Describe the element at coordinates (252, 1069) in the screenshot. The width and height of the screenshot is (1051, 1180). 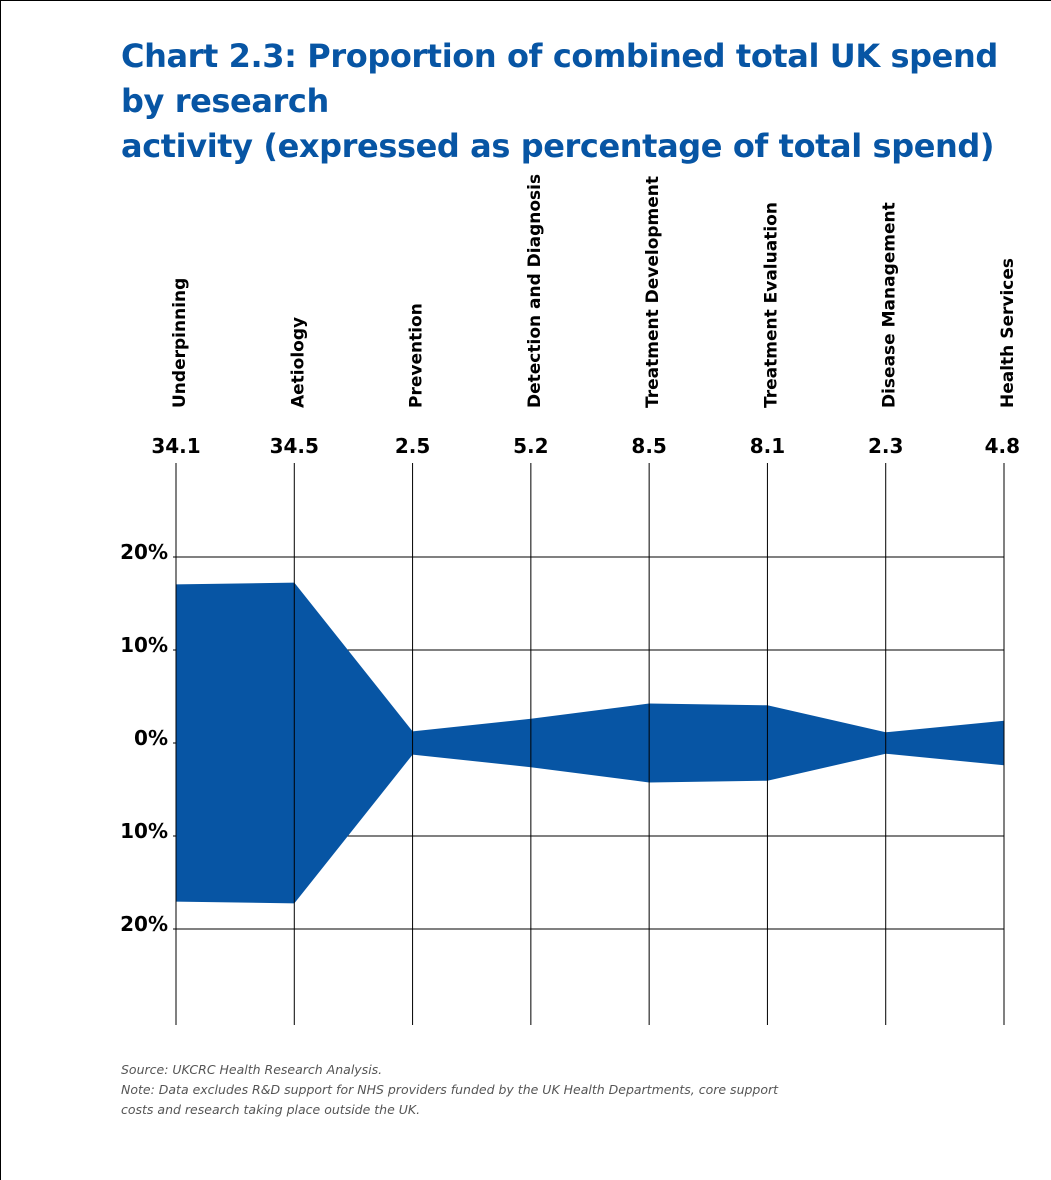
I see `source-note: Source: UKCRC Health Research Analysis.` at that location.